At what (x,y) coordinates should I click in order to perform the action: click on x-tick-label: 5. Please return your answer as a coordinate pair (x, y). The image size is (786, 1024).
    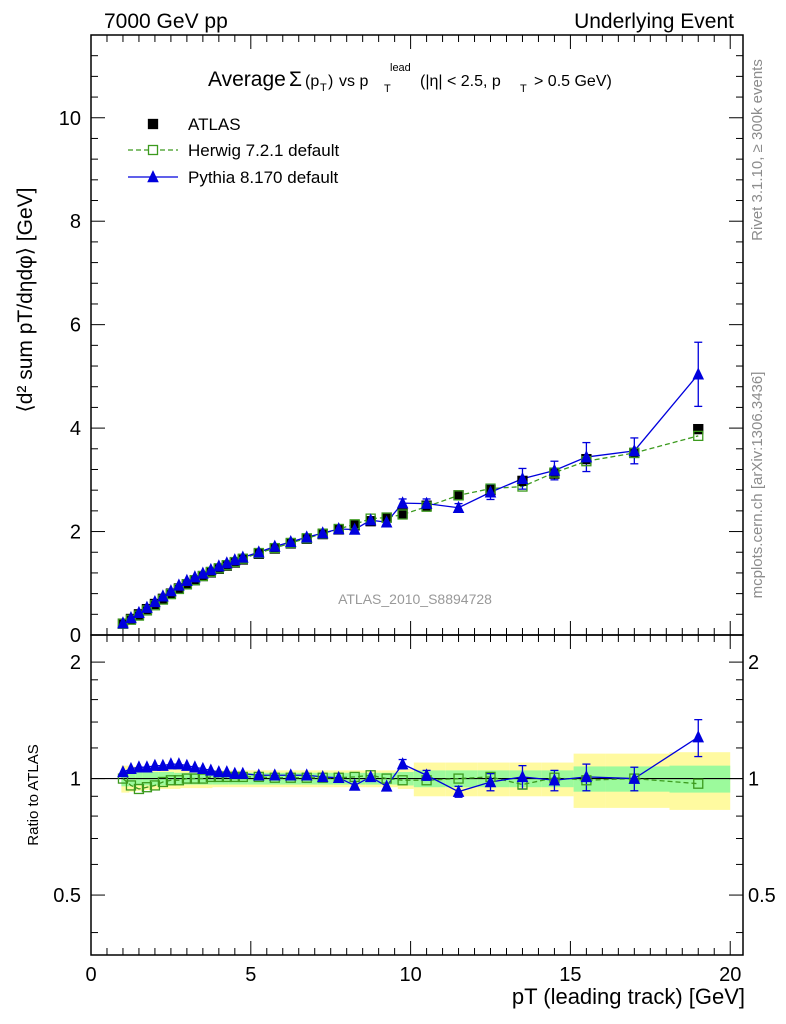
    Looking at the image, I should click on (250, 975).